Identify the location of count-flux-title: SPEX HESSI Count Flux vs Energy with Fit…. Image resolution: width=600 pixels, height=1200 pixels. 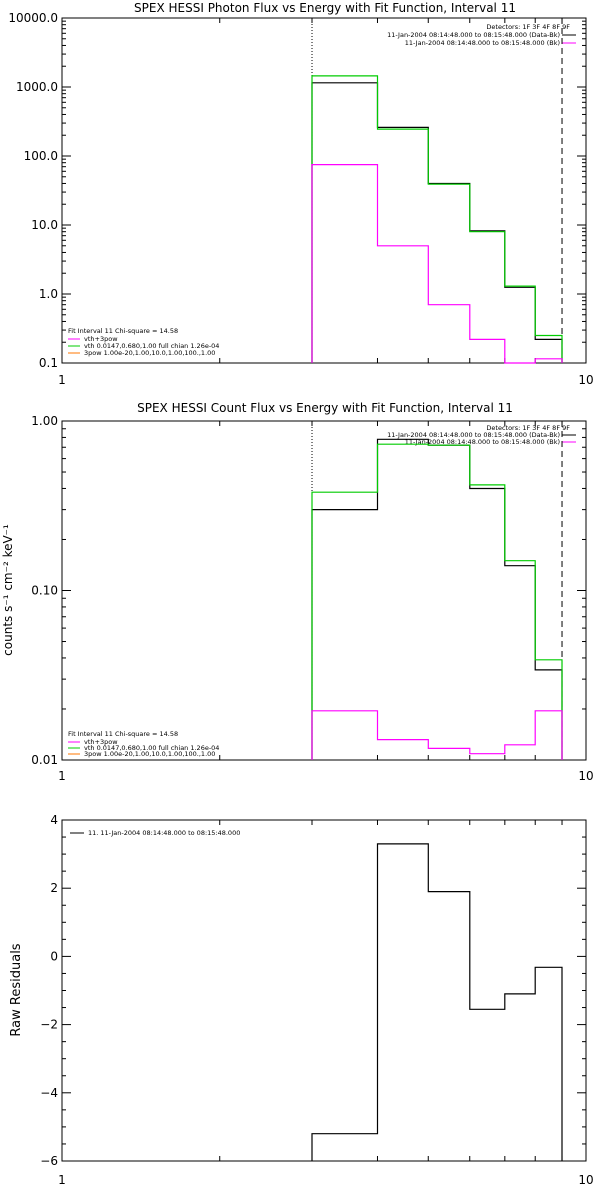
(325, 408).